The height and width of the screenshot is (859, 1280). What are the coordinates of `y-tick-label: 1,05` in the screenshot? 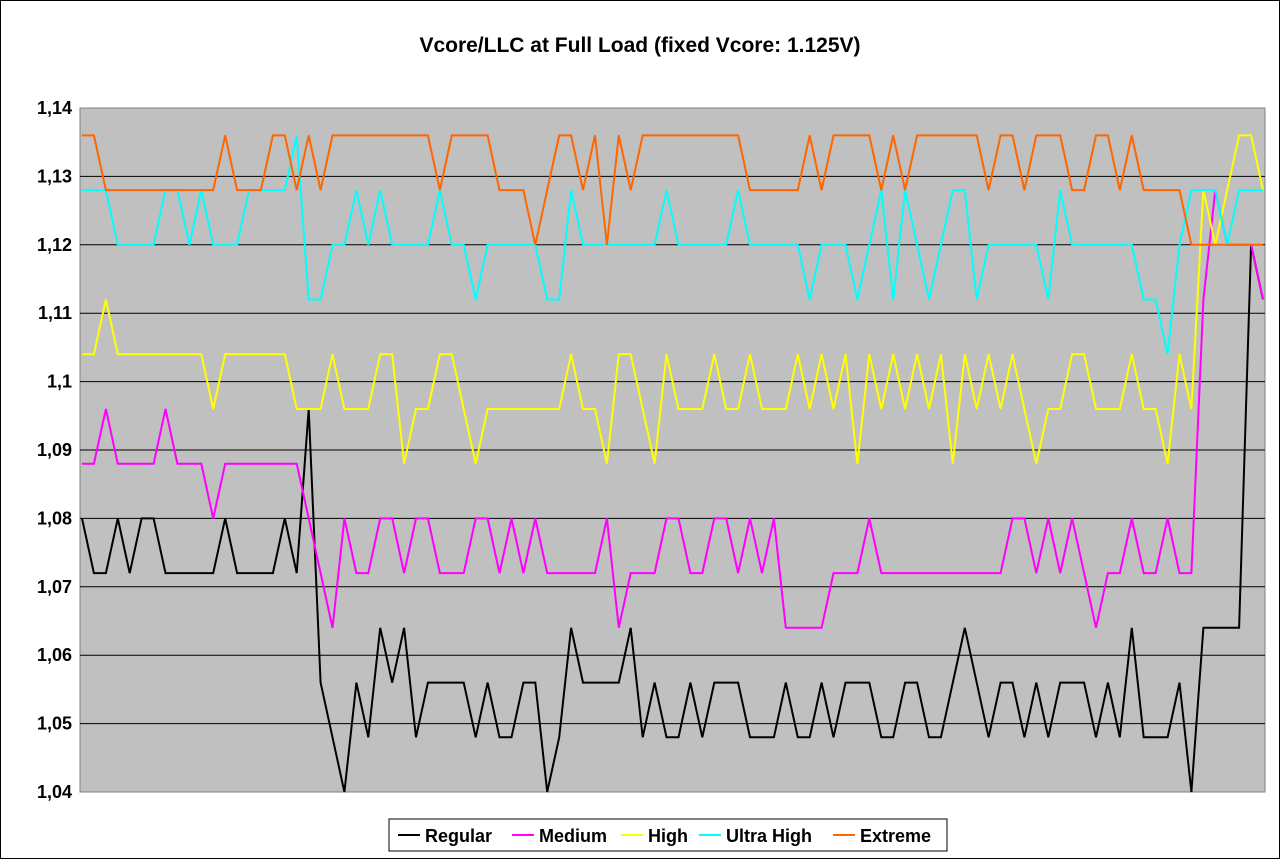 It's located at (54, 724).